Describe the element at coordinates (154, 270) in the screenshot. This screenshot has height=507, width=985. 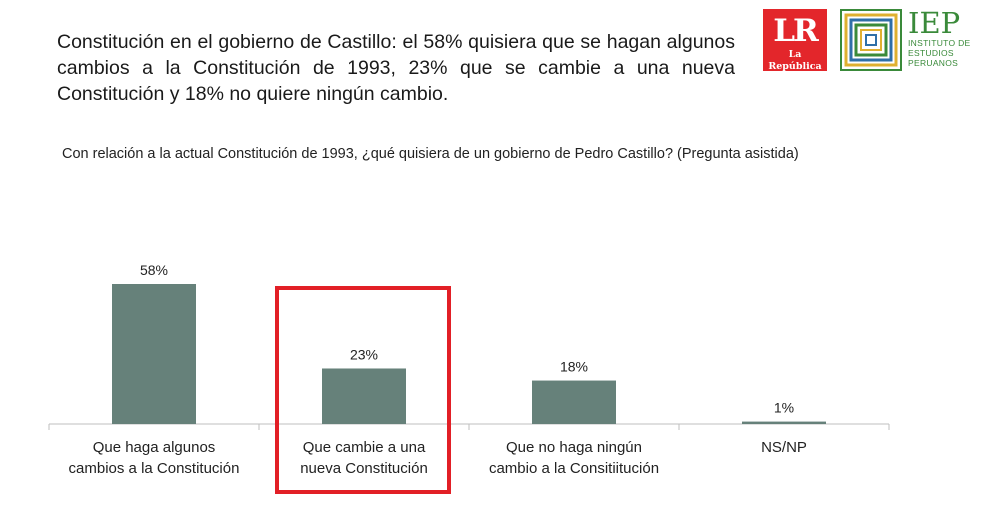
I see `bar-data-label: 58%` at that location.